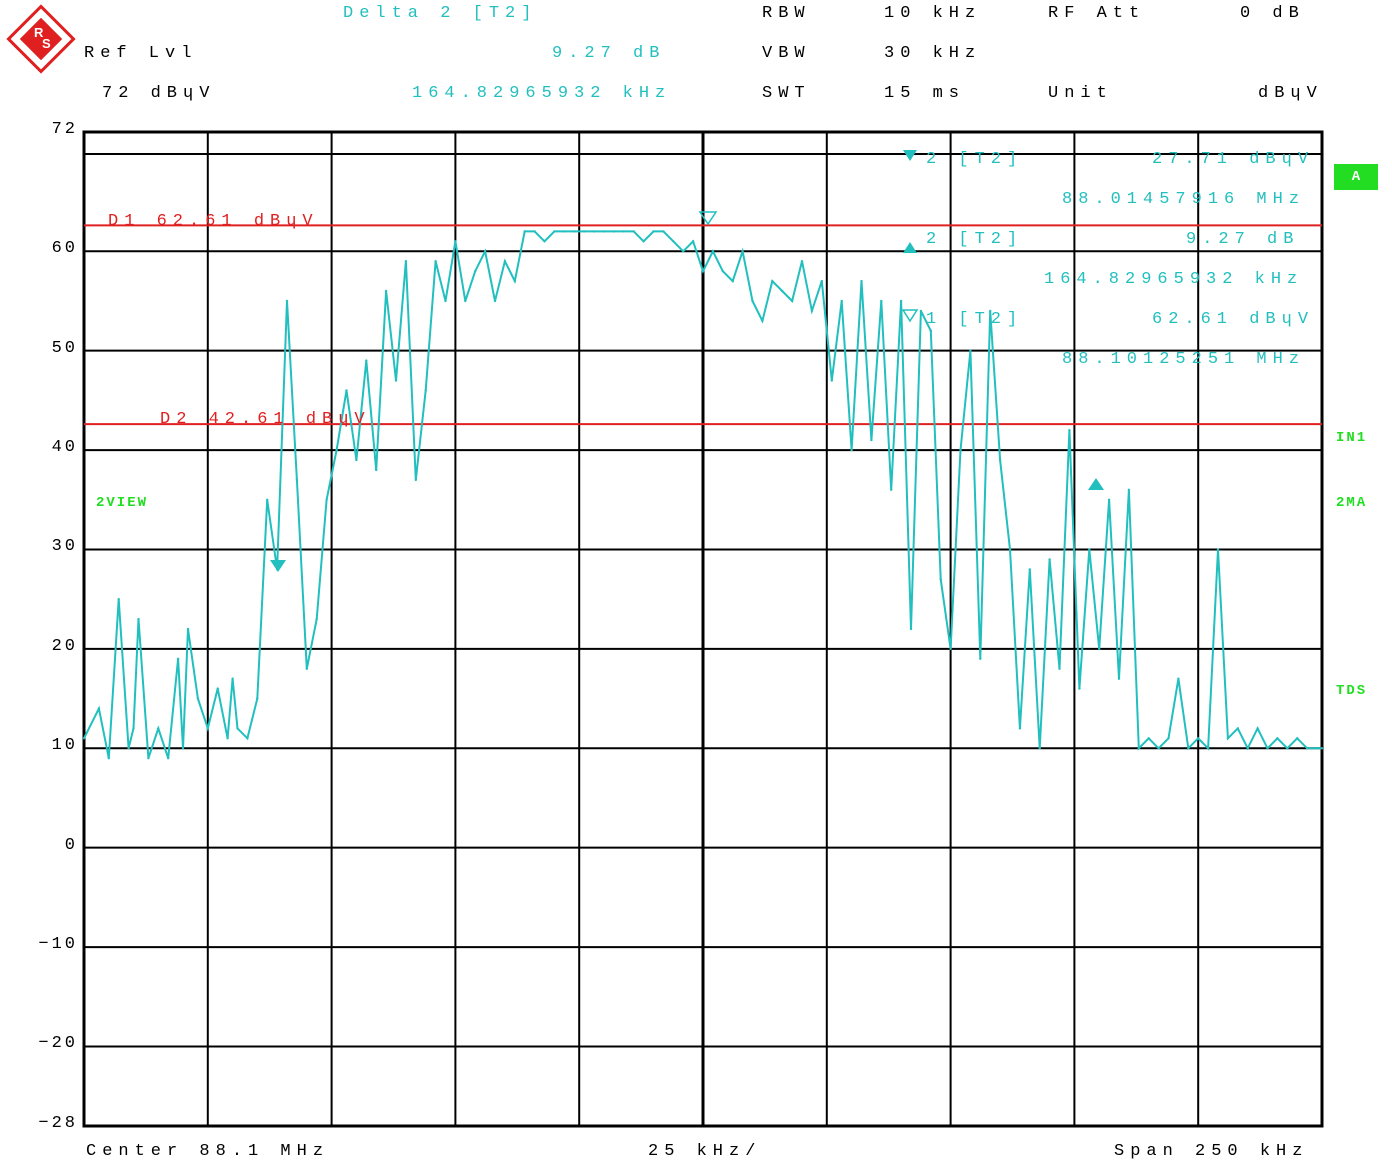  What do you see at coordinates (122, 503) in the screenshot?
I see `view-label: 2VIEW` at bounding box center [122, 503].